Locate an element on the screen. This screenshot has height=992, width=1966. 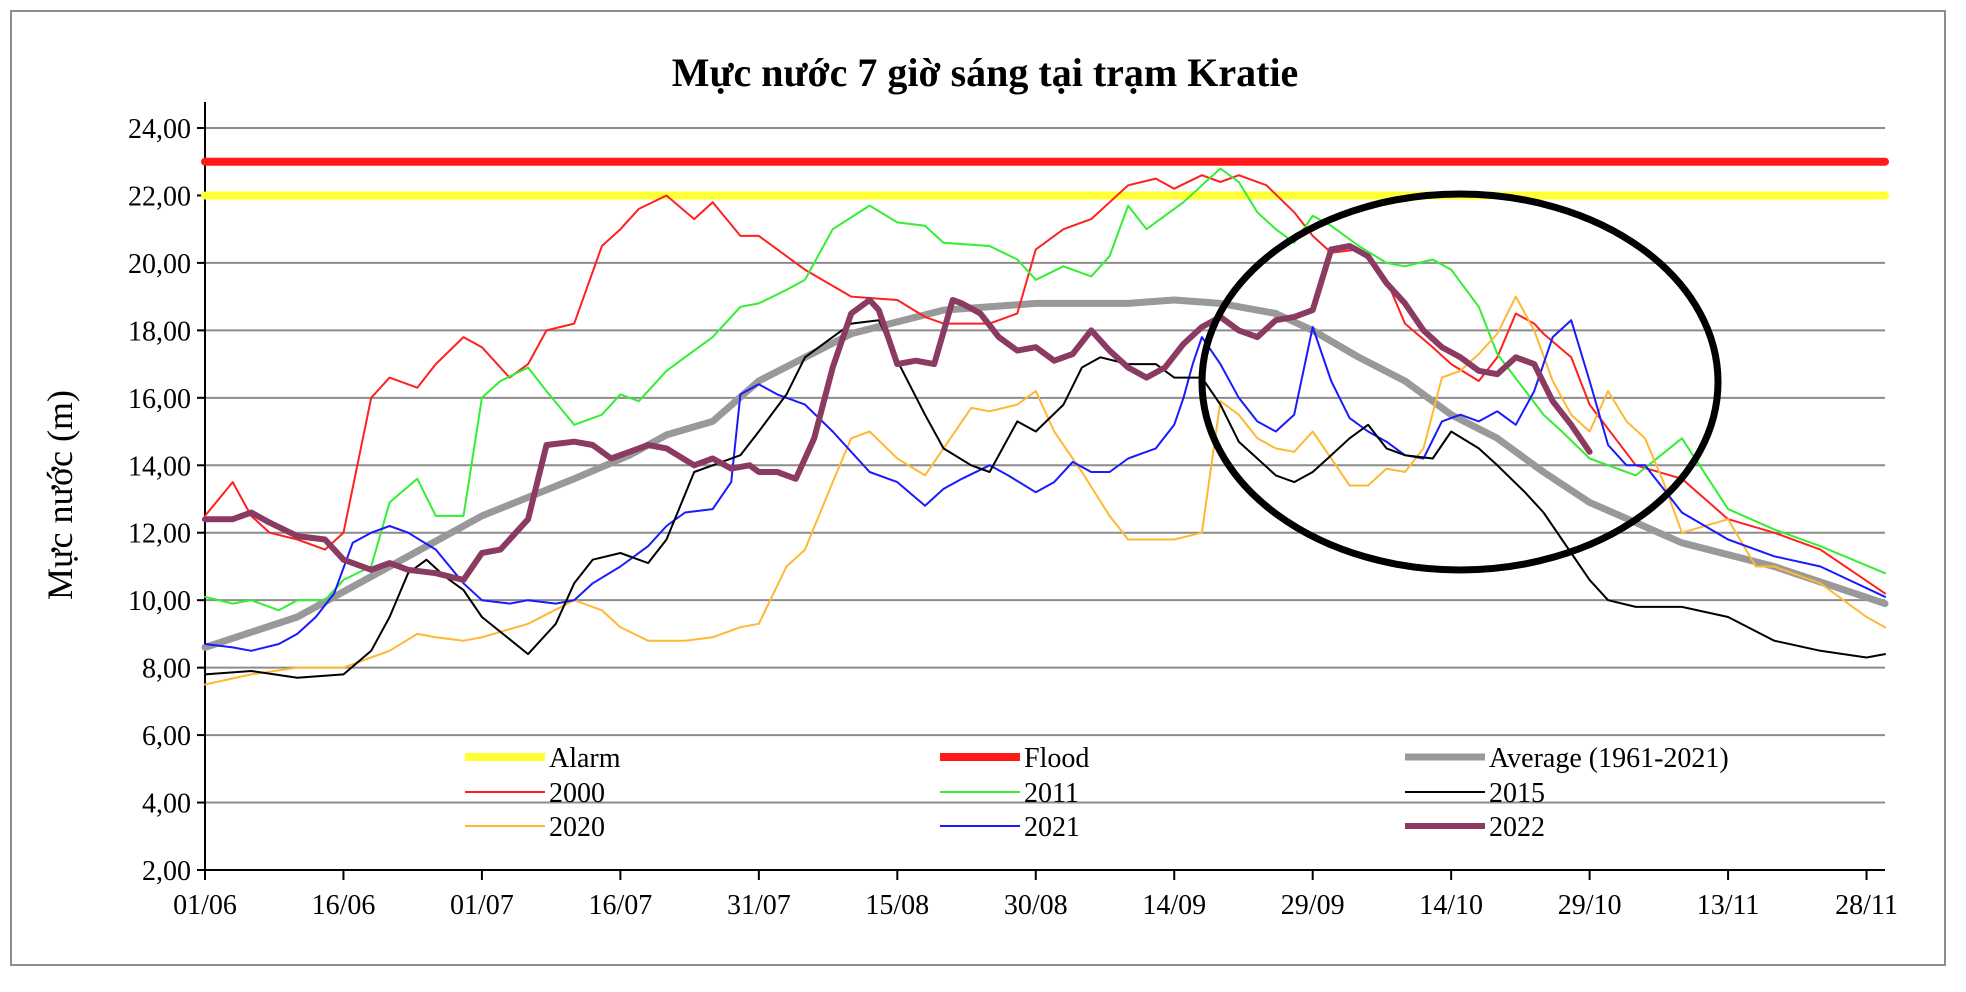
legend-label: Flood is located at coordinates (1056, 758).